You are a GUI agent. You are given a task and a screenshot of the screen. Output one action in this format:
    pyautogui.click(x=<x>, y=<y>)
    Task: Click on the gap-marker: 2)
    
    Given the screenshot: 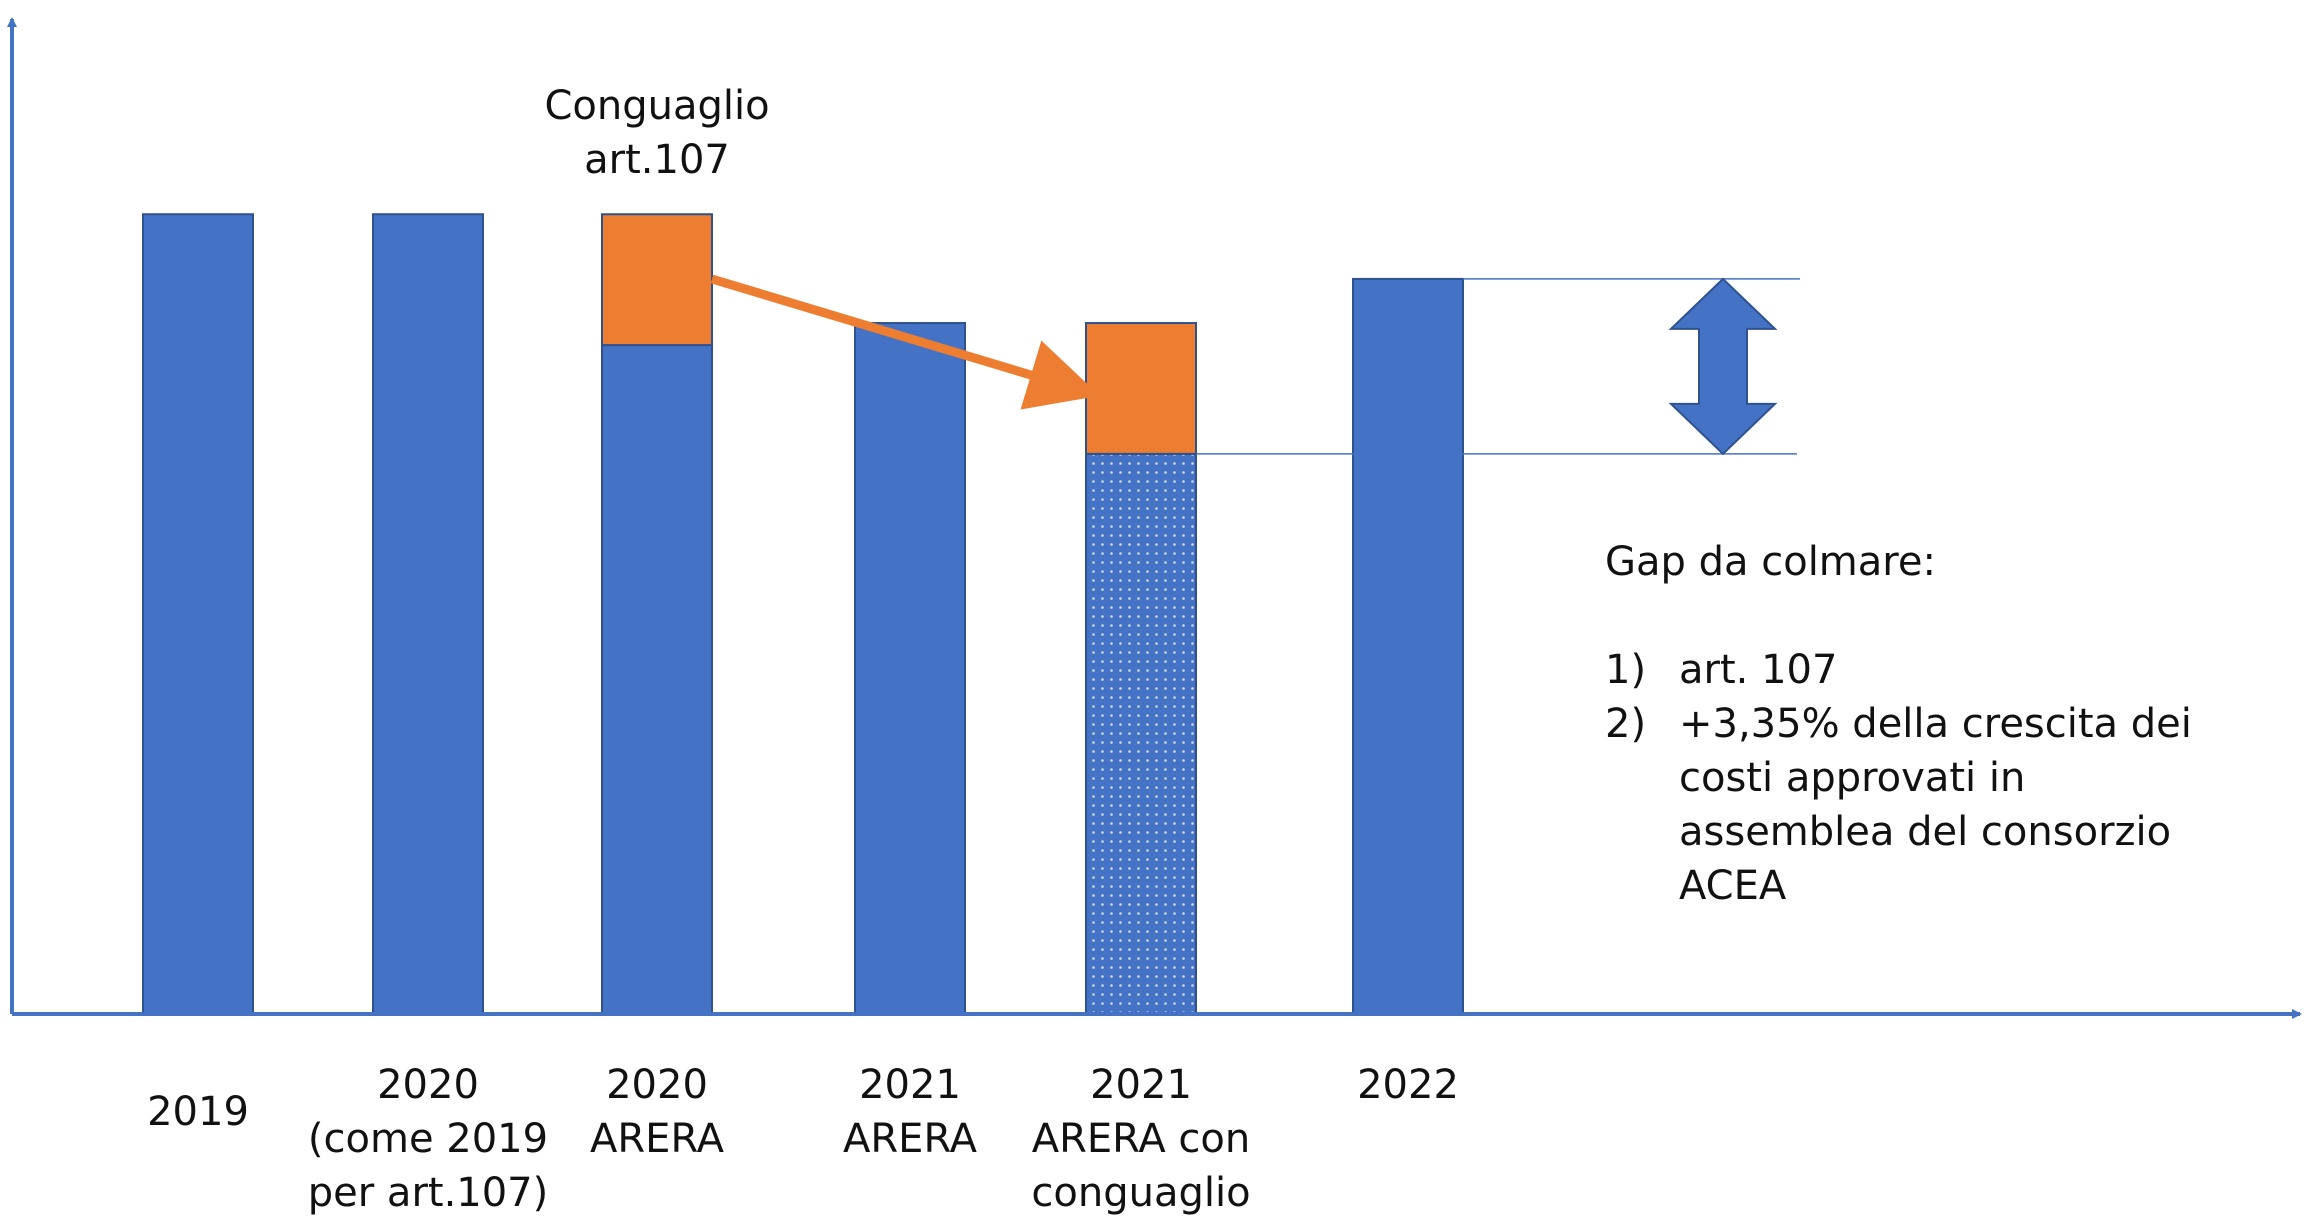 What is the action you would take?
    pyautogui.click(x=1626, y=724)
    